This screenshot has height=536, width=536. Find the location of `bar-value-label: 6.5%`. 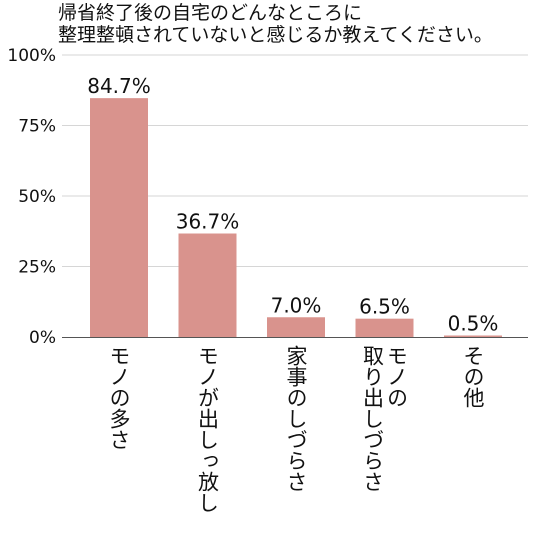

bar-value-label: 6.5% is located at coordinates (384, 307).